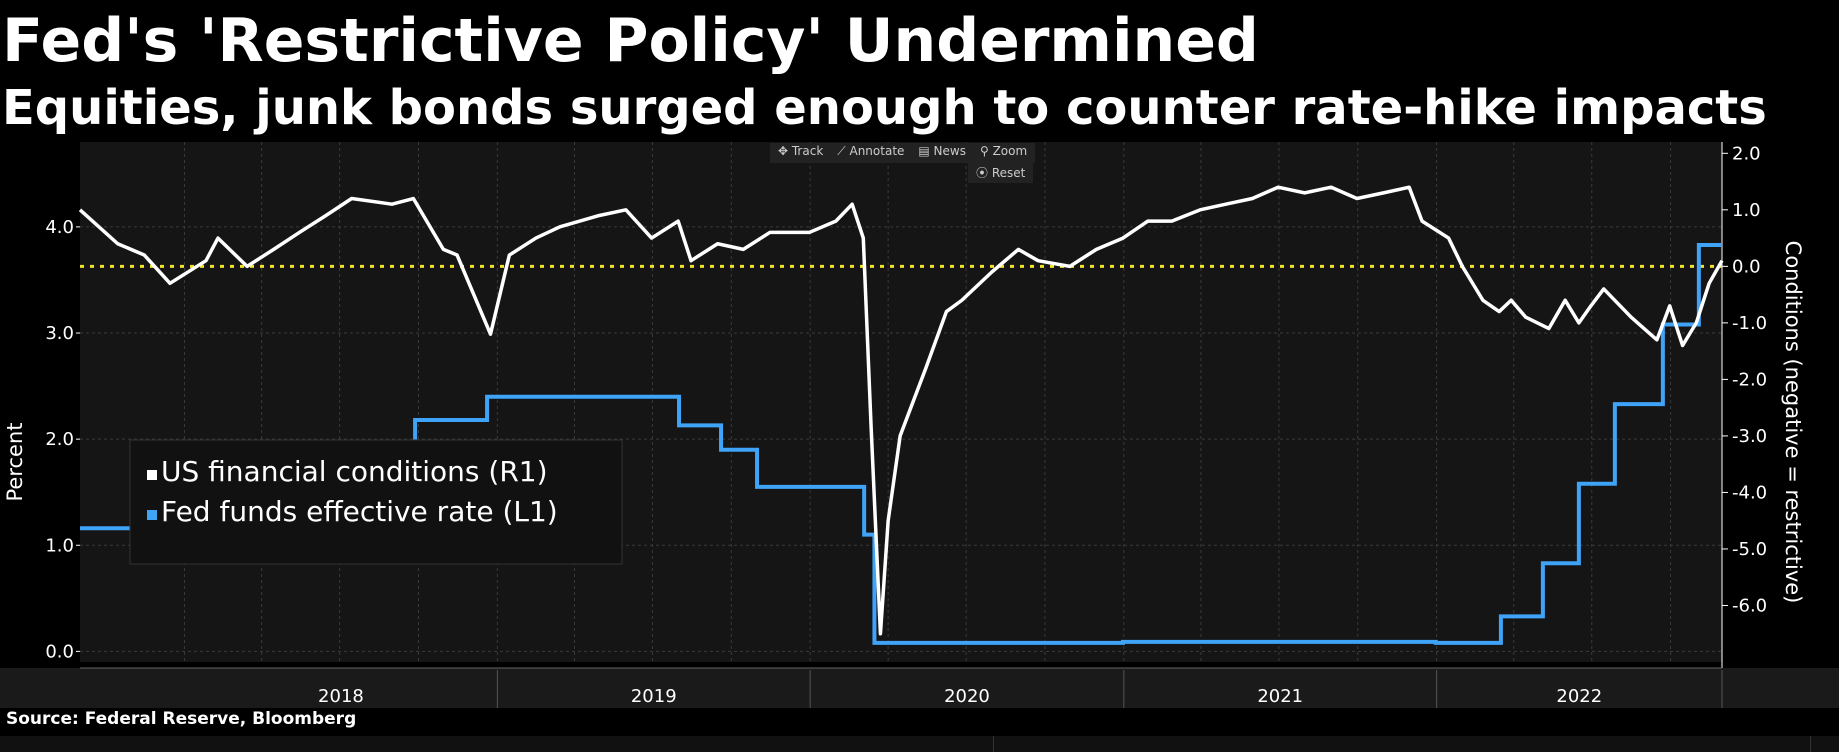 Image resolution: width=1839 pixels, height=752 pixels. What do you see at coordinates (1746, 153) in the screenshot?
I see `y-tick-label-right: 2.0` at bounding box center [1746, 153].